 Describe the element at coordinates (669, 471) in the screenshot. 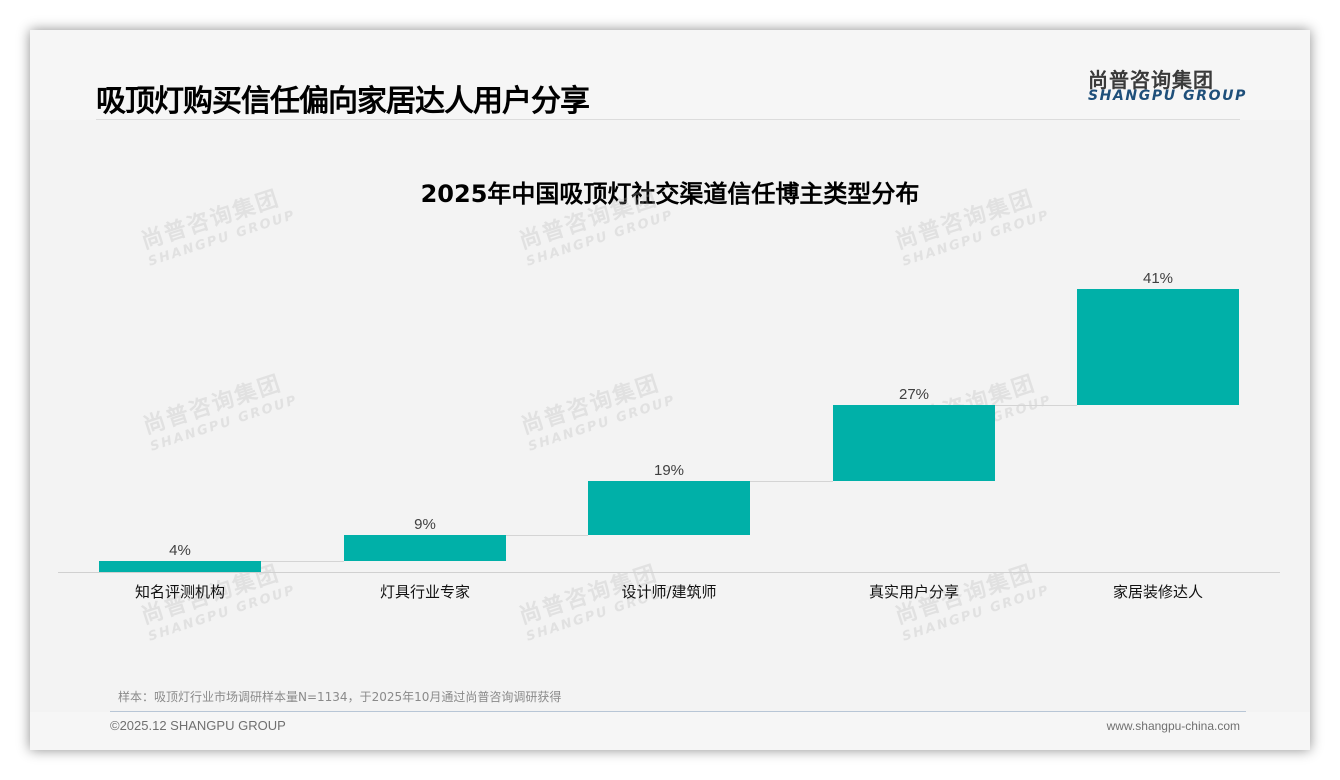

I see `bar-value-label: 19%` at that location.